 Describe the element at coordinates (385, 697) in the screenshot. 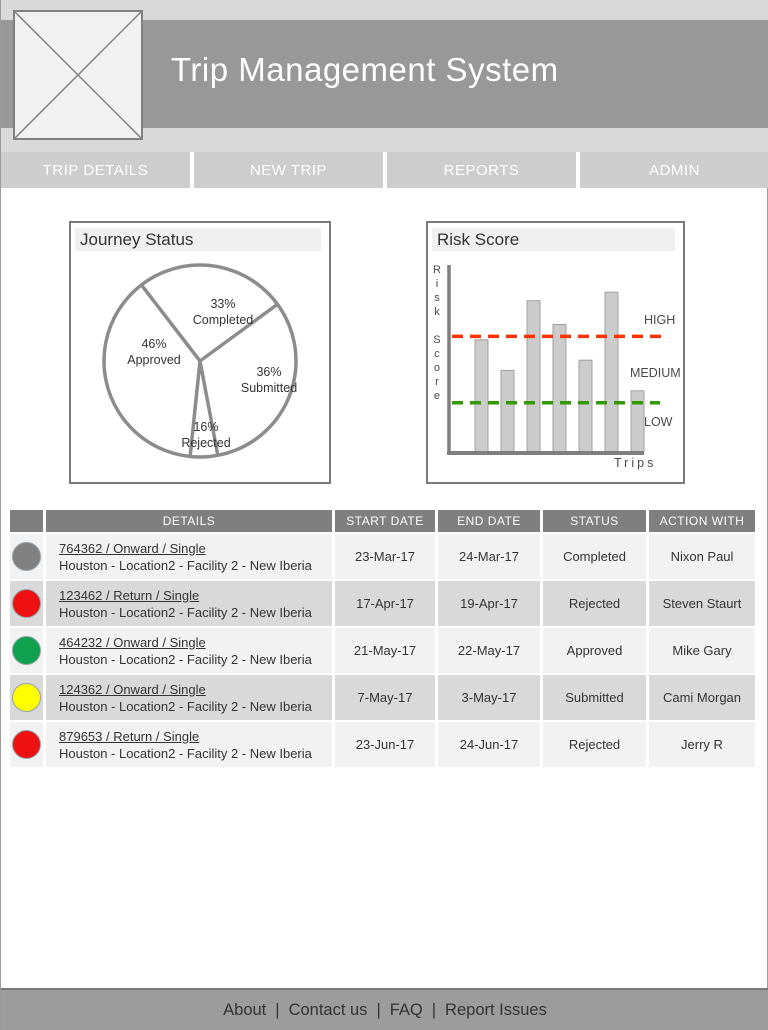

I see `start-date-cell: 7-May-17` at that location.